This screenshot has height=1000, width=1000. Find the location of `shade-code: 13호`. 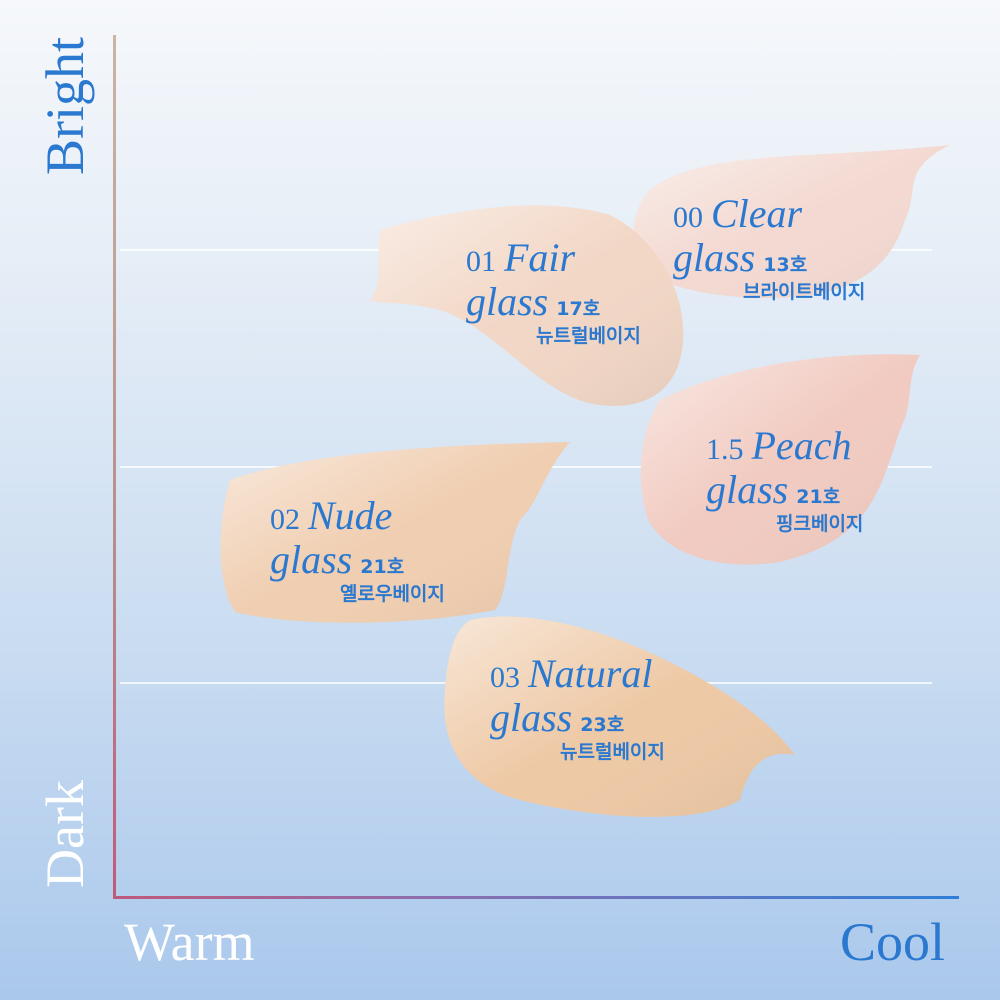

shade-code: 13호 is located at coordinates (785, 265).